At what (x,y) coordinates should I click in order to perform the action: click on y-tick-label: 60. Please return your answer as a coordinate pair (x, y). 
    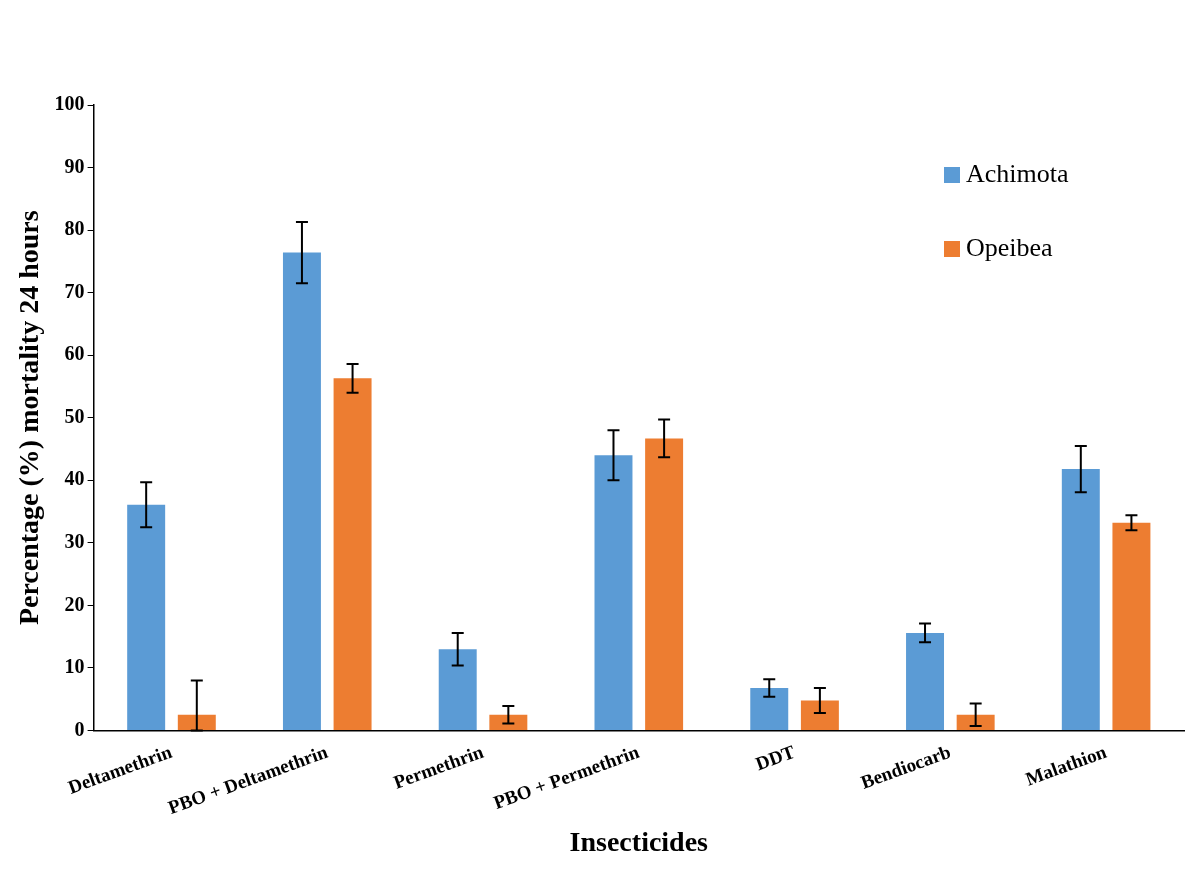
    Looking at the image, I should click on (74, 353).